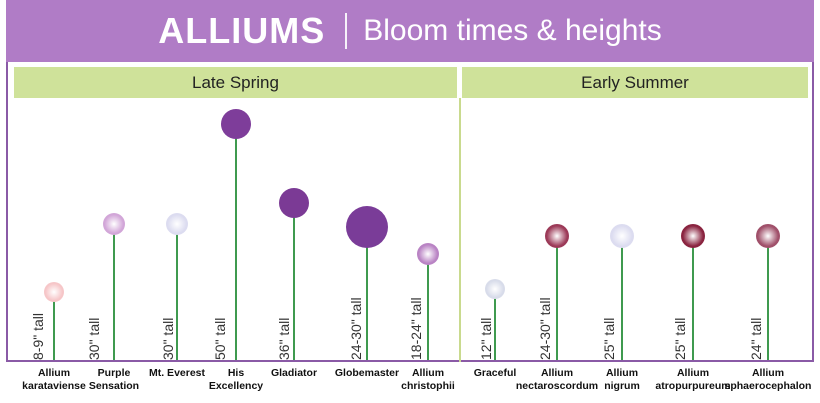  What do you see at coordinates (635, 82) in the screenshot?
I see `season-early-summer: Early Summer` at bounding box center [635, 82].